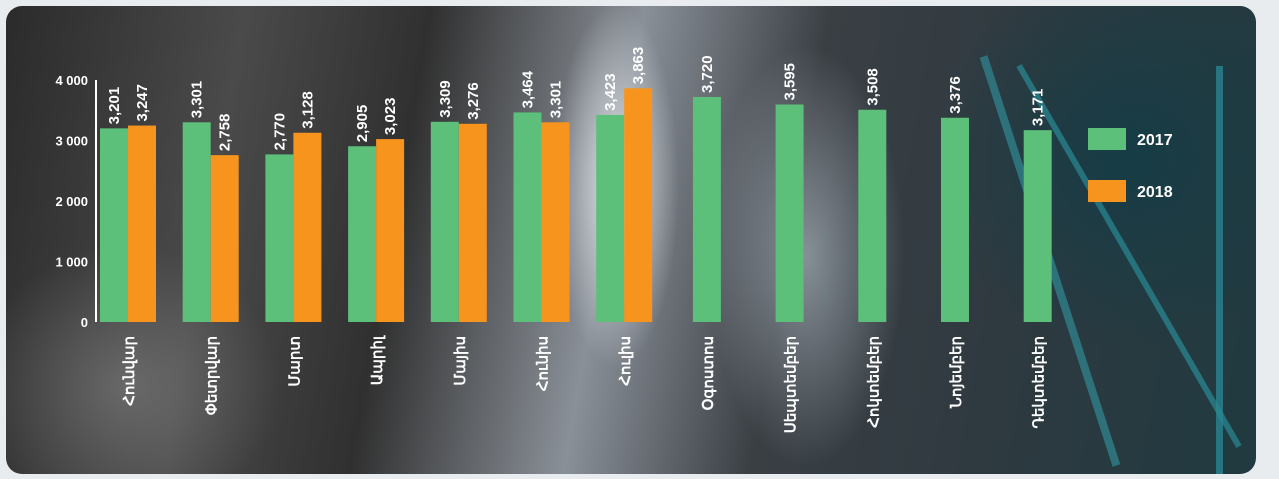  Describe the element at coordinates (1155, 192) in the screenshot. I see `legend-label-2018: 2018` at that location.